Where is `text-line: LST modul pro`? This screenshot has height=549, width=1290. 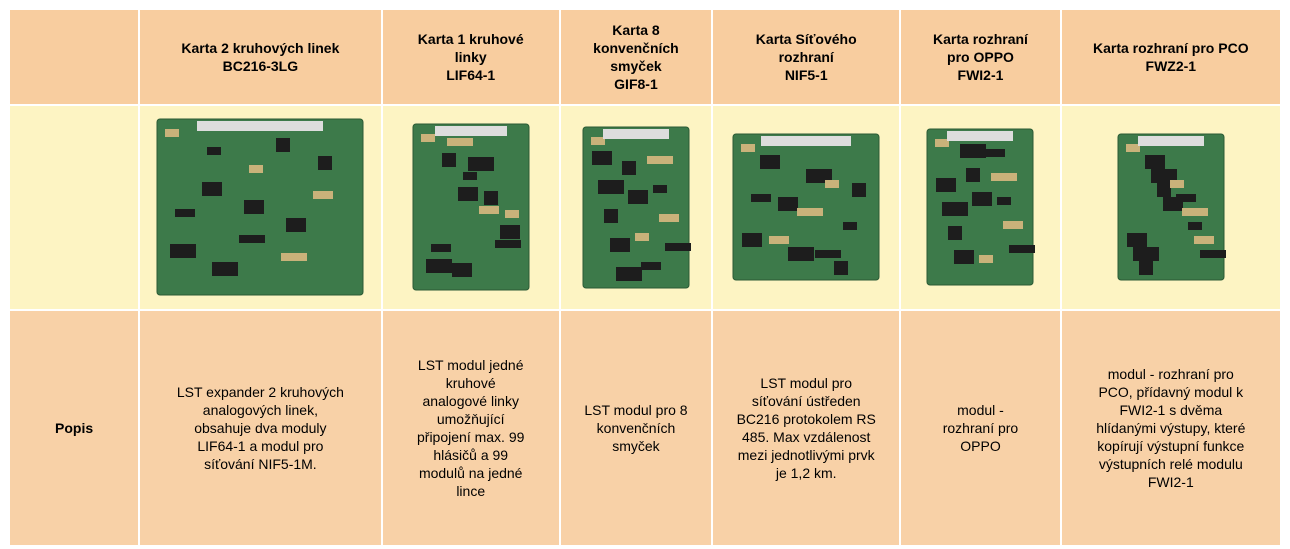
text-line: LST modul pro is located at coordinates (806, 383).